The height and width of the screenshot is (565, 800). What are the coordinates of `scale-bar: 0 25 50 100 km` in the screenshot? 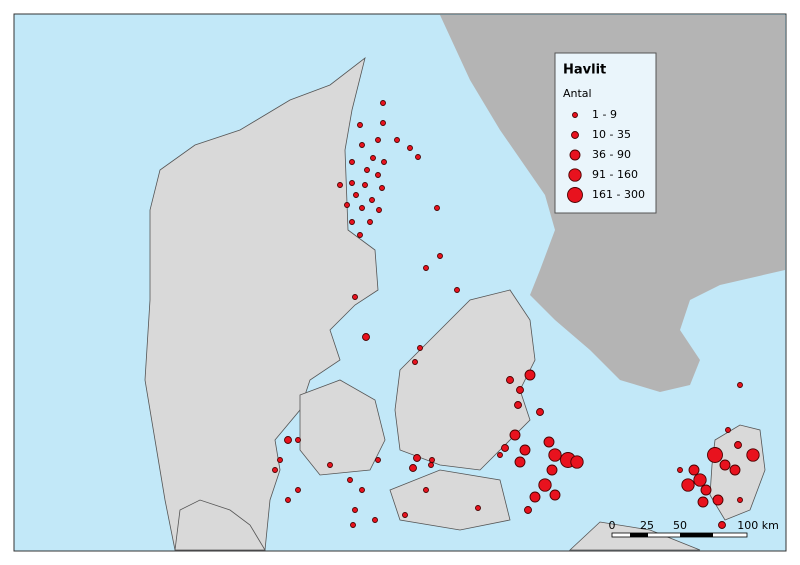 It's located at (694, 528).